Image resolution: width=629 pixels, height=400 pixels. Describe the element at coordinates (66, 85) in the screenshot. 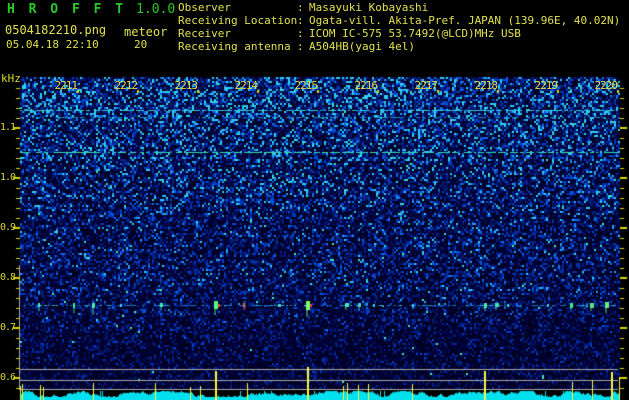

I see `time-tick-label: 2211` at that location.